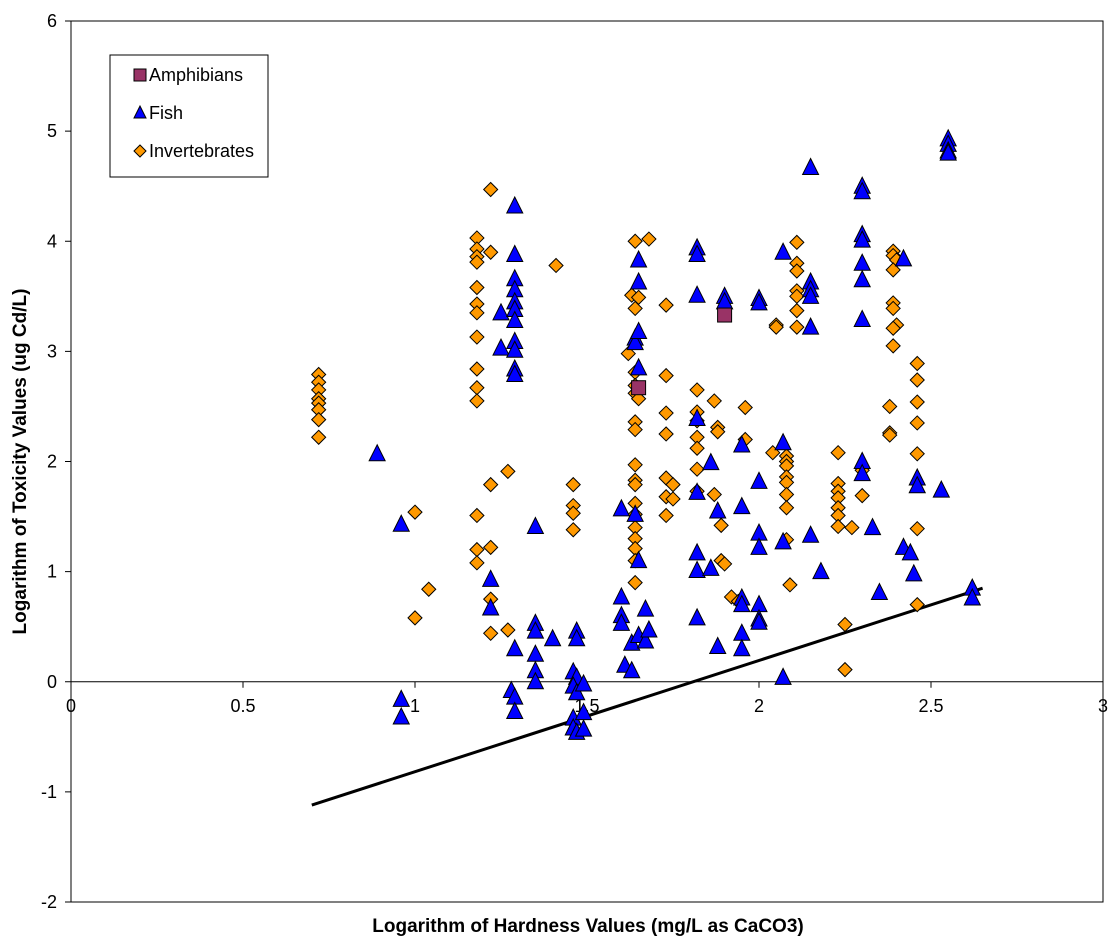  What do you see at coordinates (52, 21) in the screenshot?
I see `y-tick-label: 6` at bounding box center [52, 21].